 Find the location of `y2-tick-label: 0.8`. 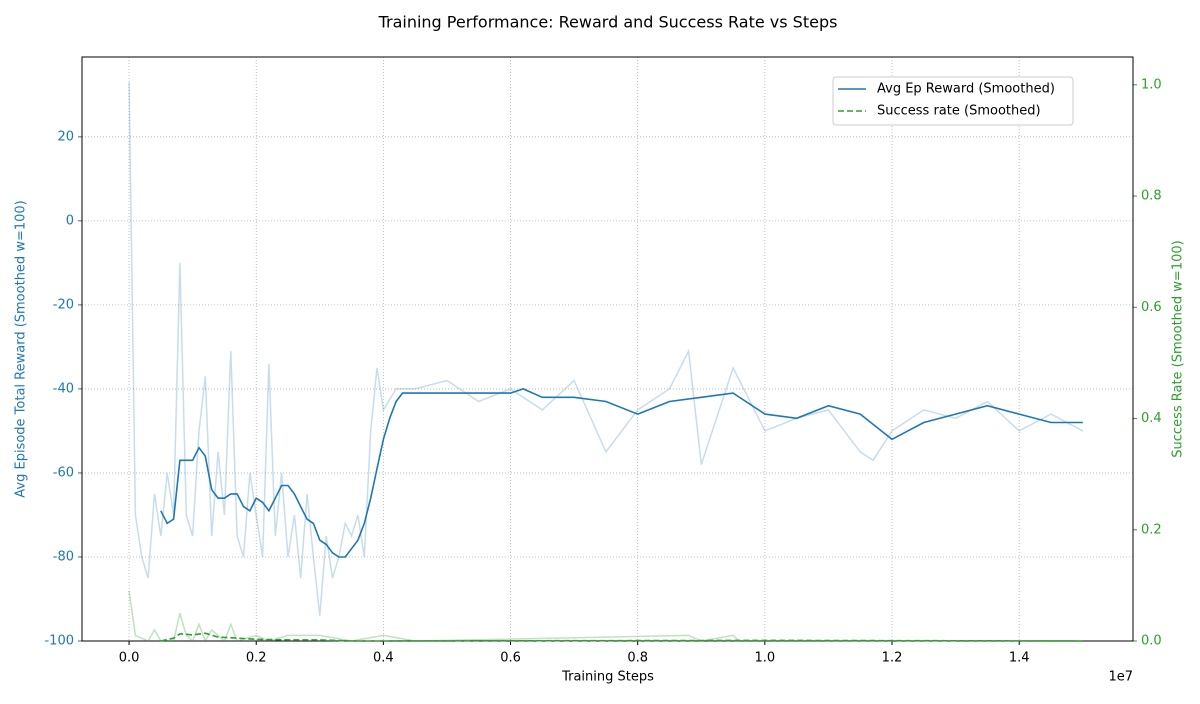

y2-tick-label: 0.8 is located at coordinates (1151, 196).